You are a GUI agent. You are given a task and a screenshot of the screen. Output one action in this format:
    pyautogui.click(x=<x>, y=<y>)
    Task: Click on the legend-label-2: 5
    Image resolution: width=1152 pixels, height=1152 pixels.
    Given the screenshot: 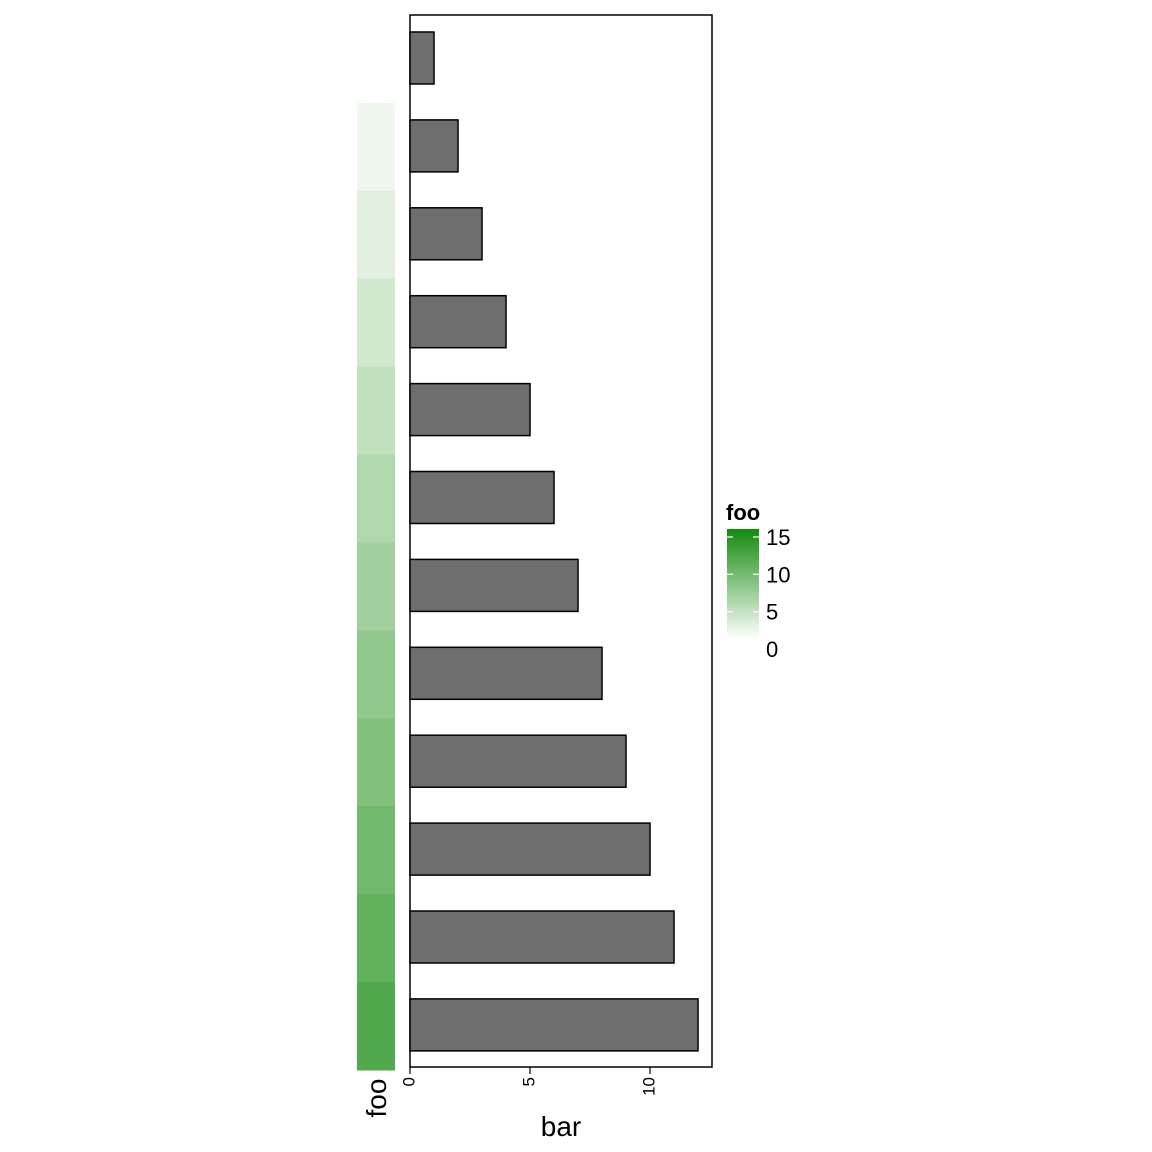 What is the action you would take?
    pyautogui.click(x=772, y=612)
    